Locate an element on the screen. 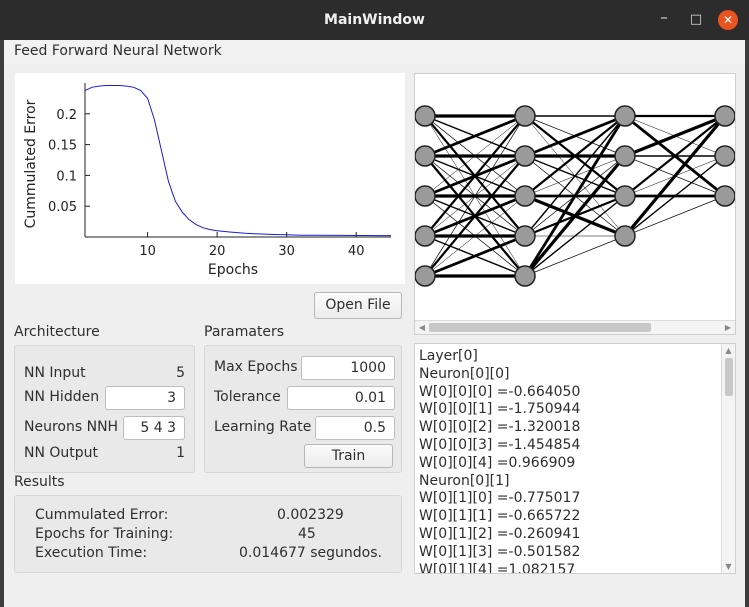 The image size is (749, 607). network-scroll-thumb is located at coordinates (540, 327).